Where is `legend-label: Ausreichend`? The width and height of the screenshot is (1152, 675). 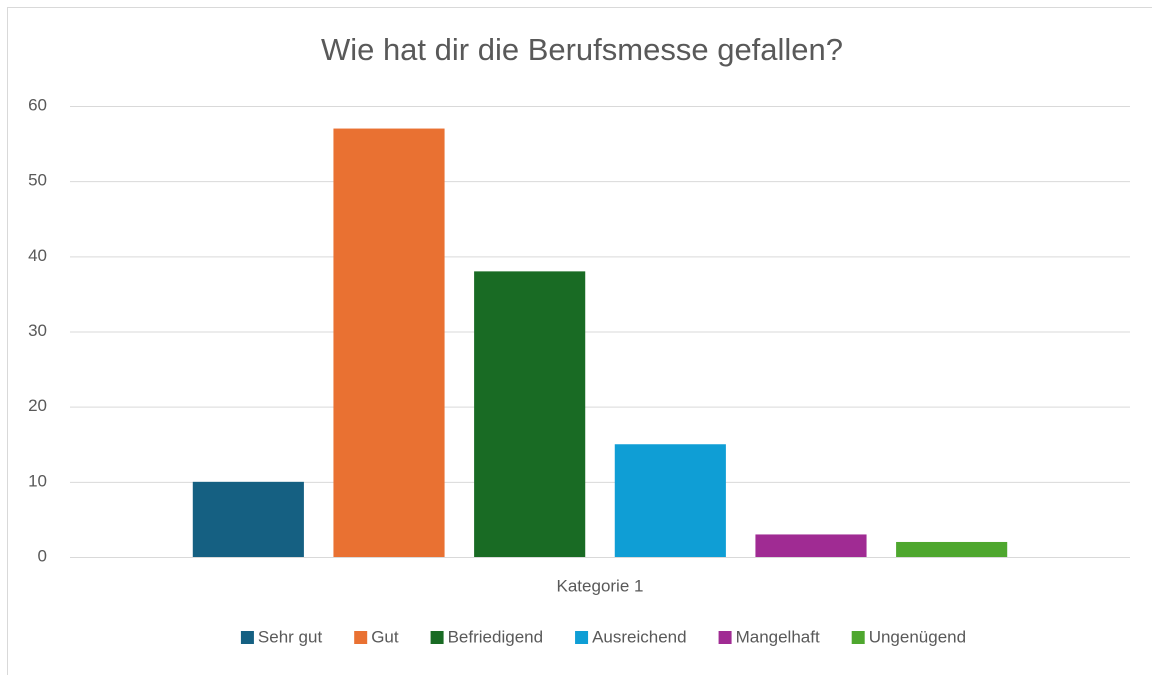
legend-label: Ausreichend is located at coordinates (639, 636).